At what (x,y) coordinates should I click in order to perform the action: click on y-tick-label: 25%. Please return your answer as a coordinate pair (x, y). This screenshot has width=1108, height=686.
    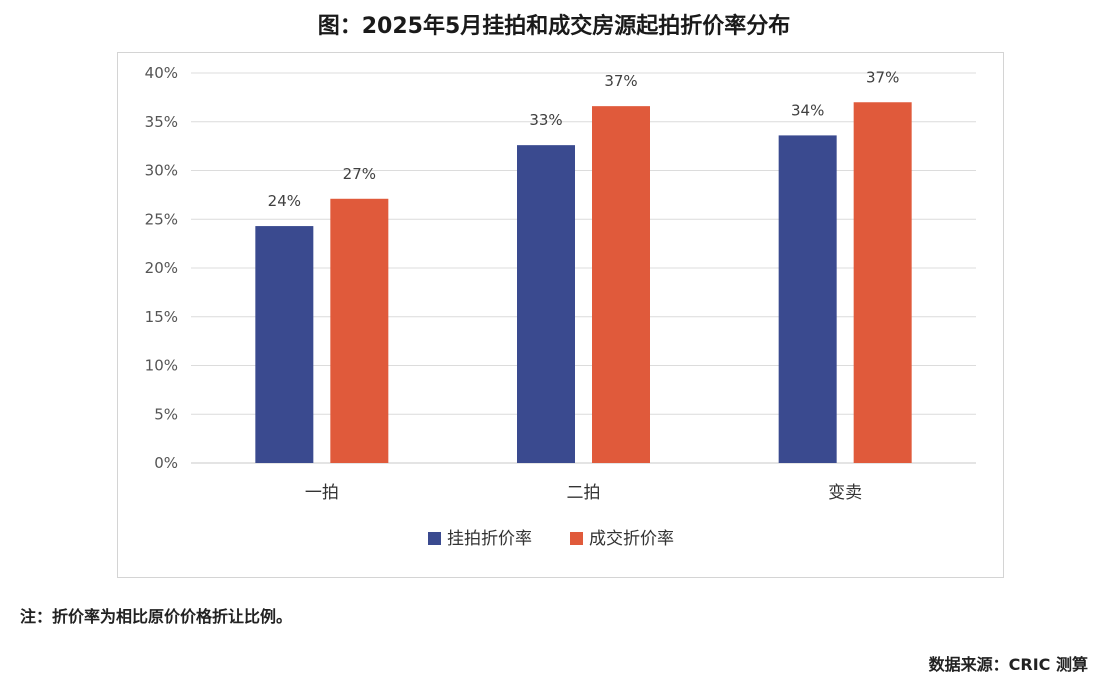
    Looking at the image, I should click on (161, 219).